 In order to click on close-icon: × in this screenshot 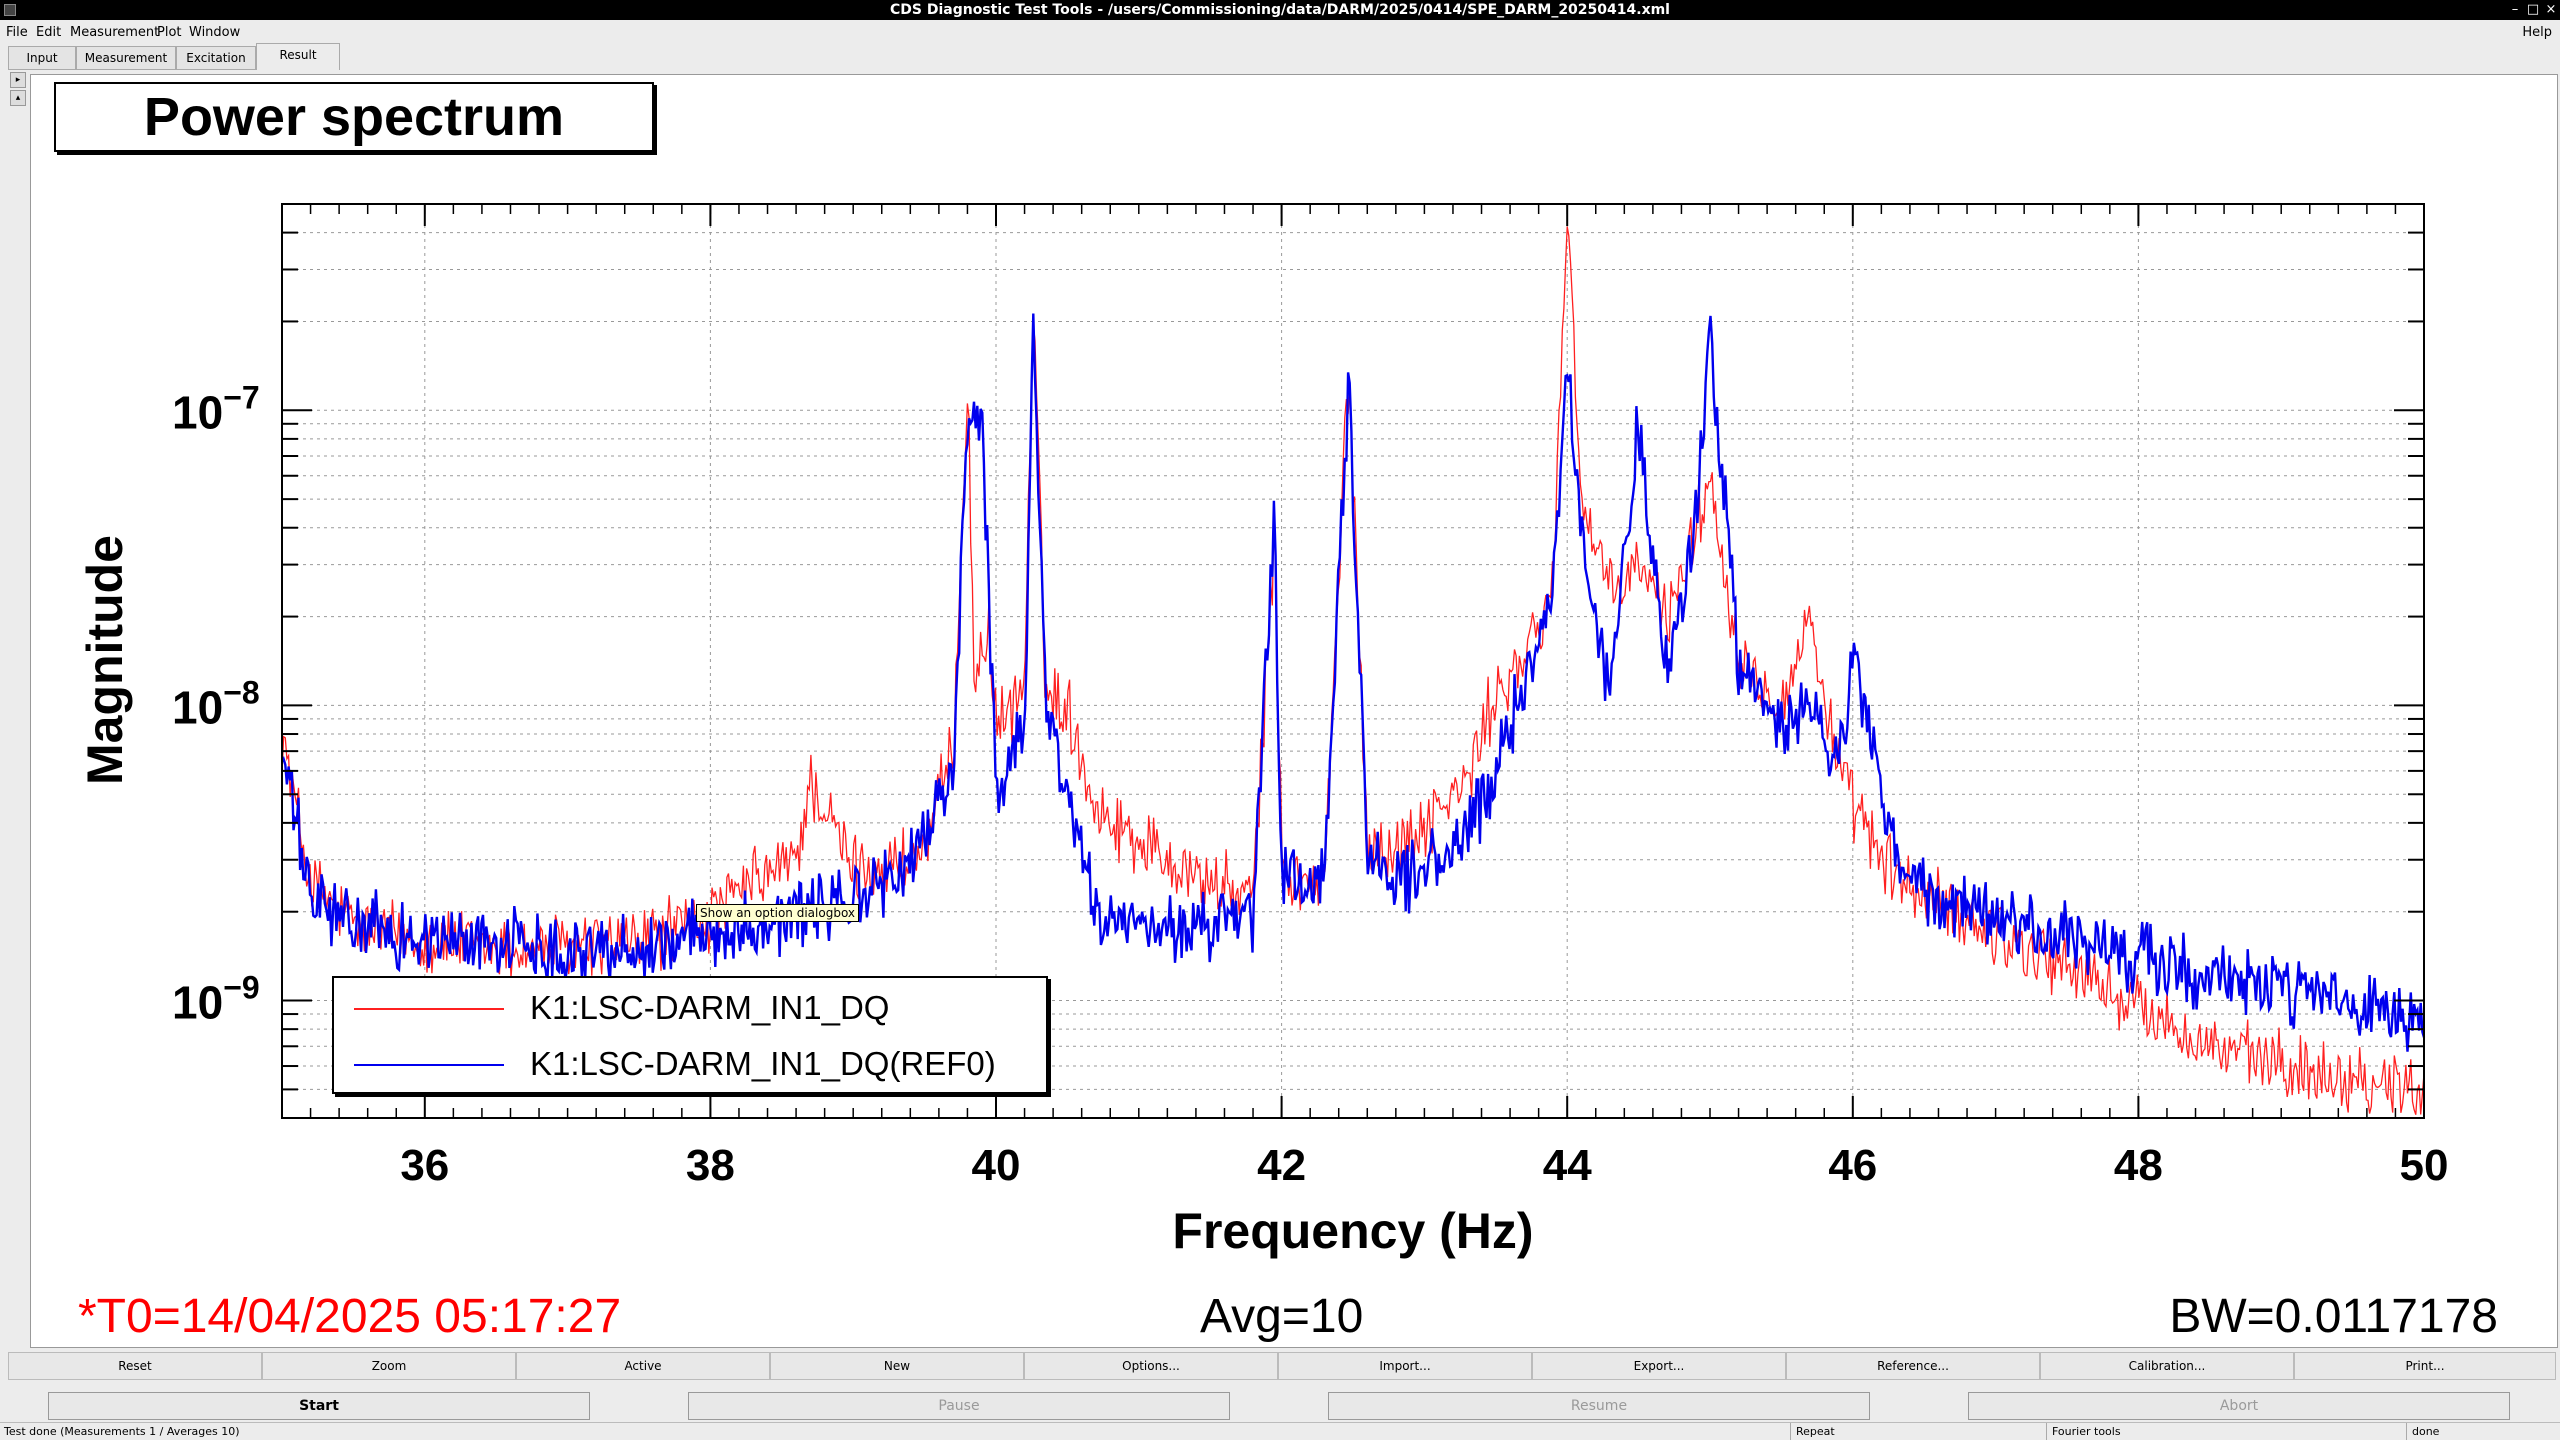, I will do `click(2551, 9)`.